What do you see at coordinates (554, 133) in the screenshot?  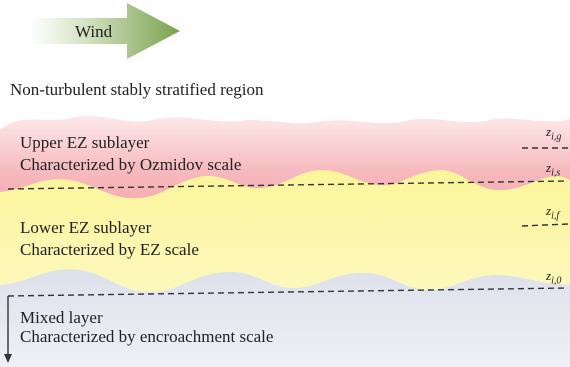 I see `z-ig-label: zi,g` at bounding box center [554, 133].